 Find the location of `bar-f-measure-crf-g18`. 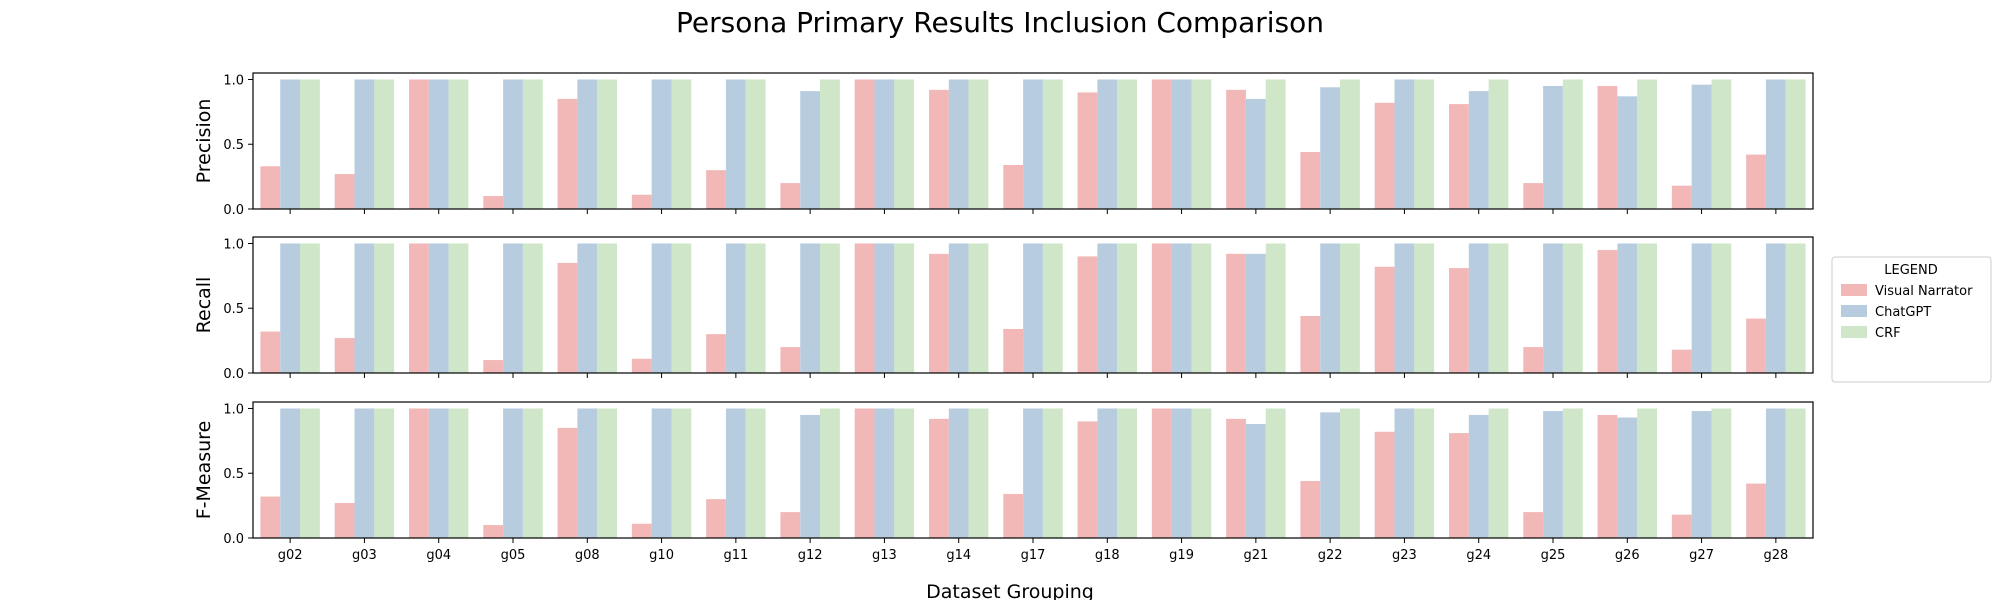

bar-f-measure-crf-g18 is located at coordinates (1127, 473).